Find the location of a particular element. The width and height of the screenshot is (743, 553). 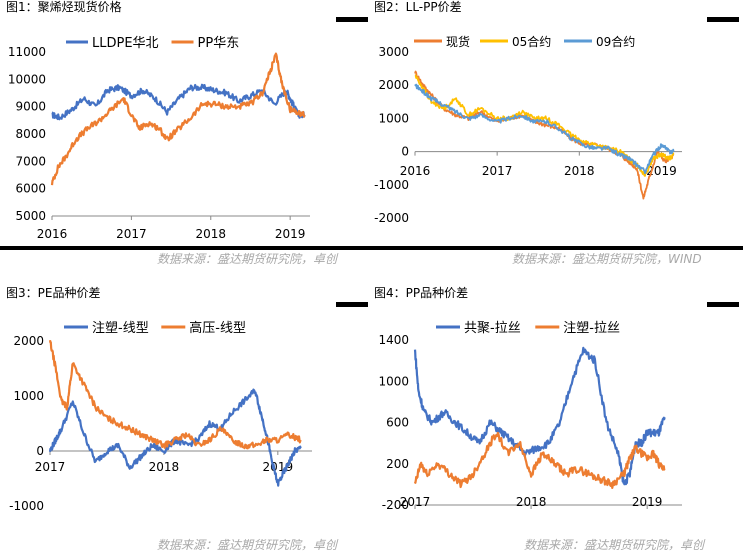

legend-label: 现货 is located at coordinates (458, 41).